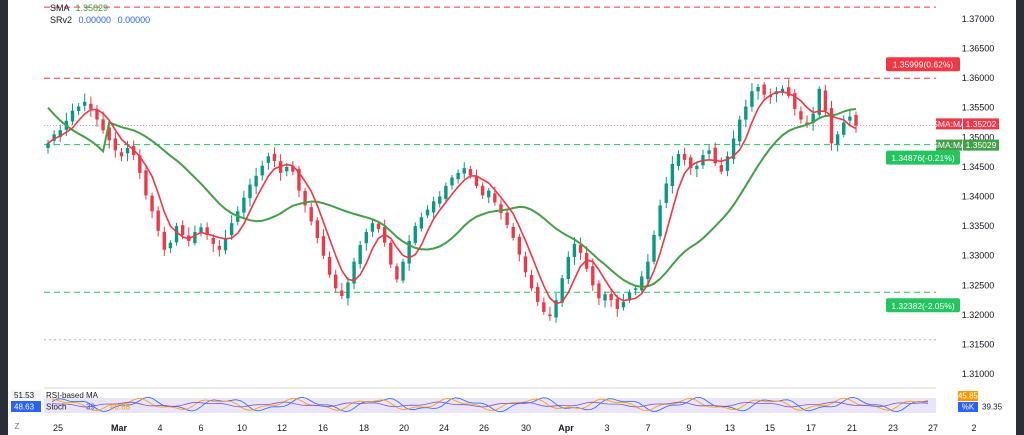 The width and height of the screenshot is (1024, 435). I want to click on time-tick-label: 15, so click(770, 428).